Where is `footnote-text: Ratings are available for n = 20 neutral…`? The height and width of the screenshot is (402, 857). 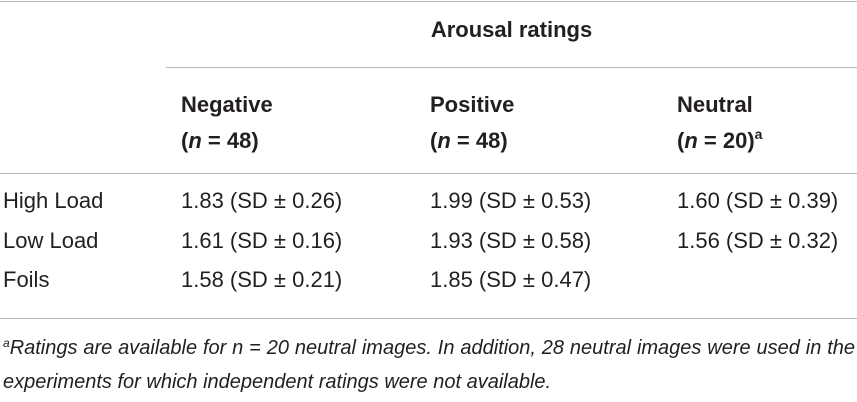 footnote-text: Ratings are available for n = 20 neutral… is located at coordinates (429, 365).